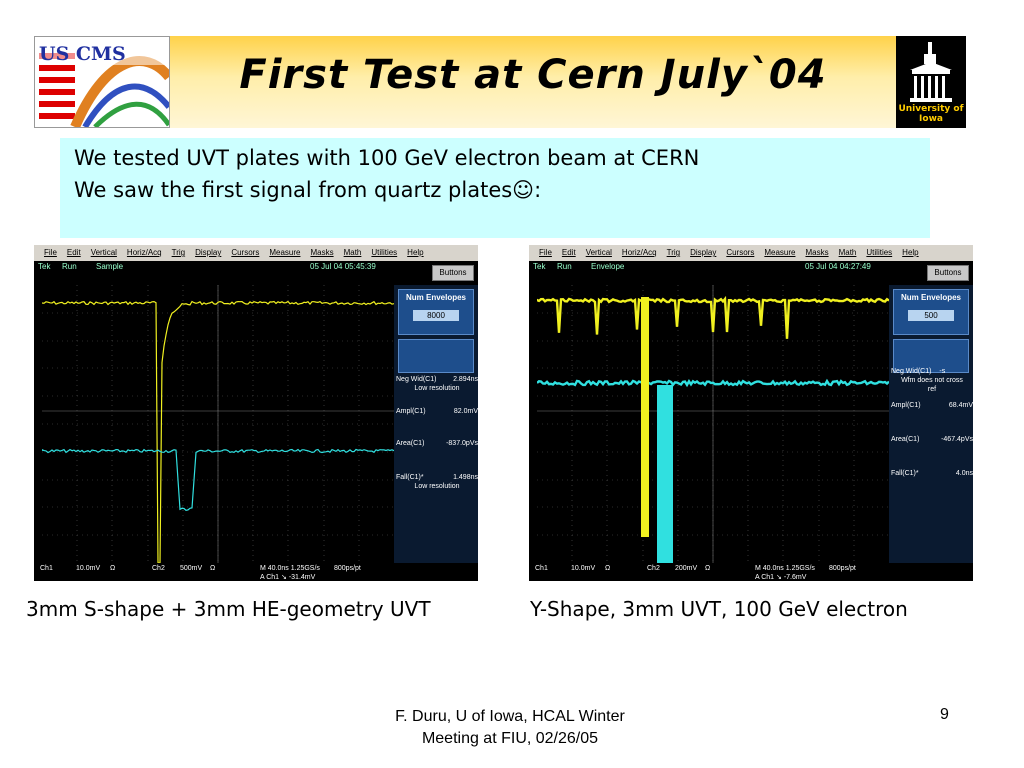 The height and width of the screenshot is (768, 1024). Describe the element at coordinates (931, 72) in the screenshot. I see `old-capitol-icon` at that location.